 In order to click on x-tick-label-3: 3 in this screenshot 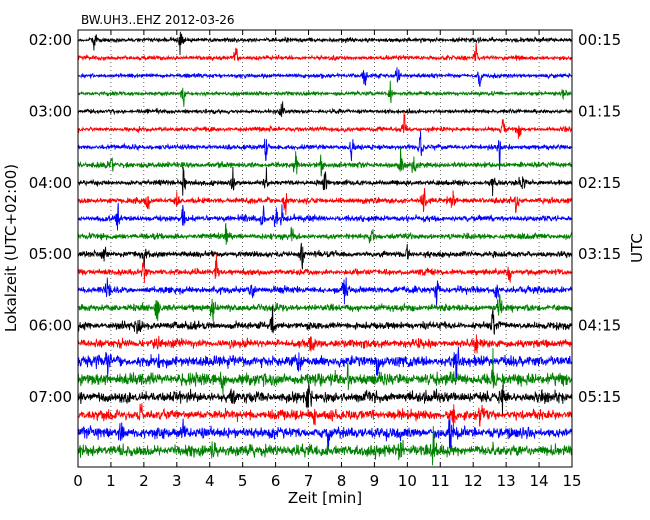, I will do `click(177, 481)`.